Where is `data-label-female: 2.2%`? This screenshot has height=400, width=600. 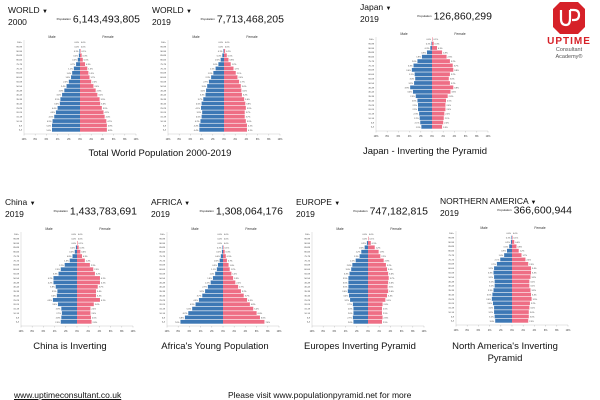 data-label-female: 2.2% is located at coordinates (238, 283).